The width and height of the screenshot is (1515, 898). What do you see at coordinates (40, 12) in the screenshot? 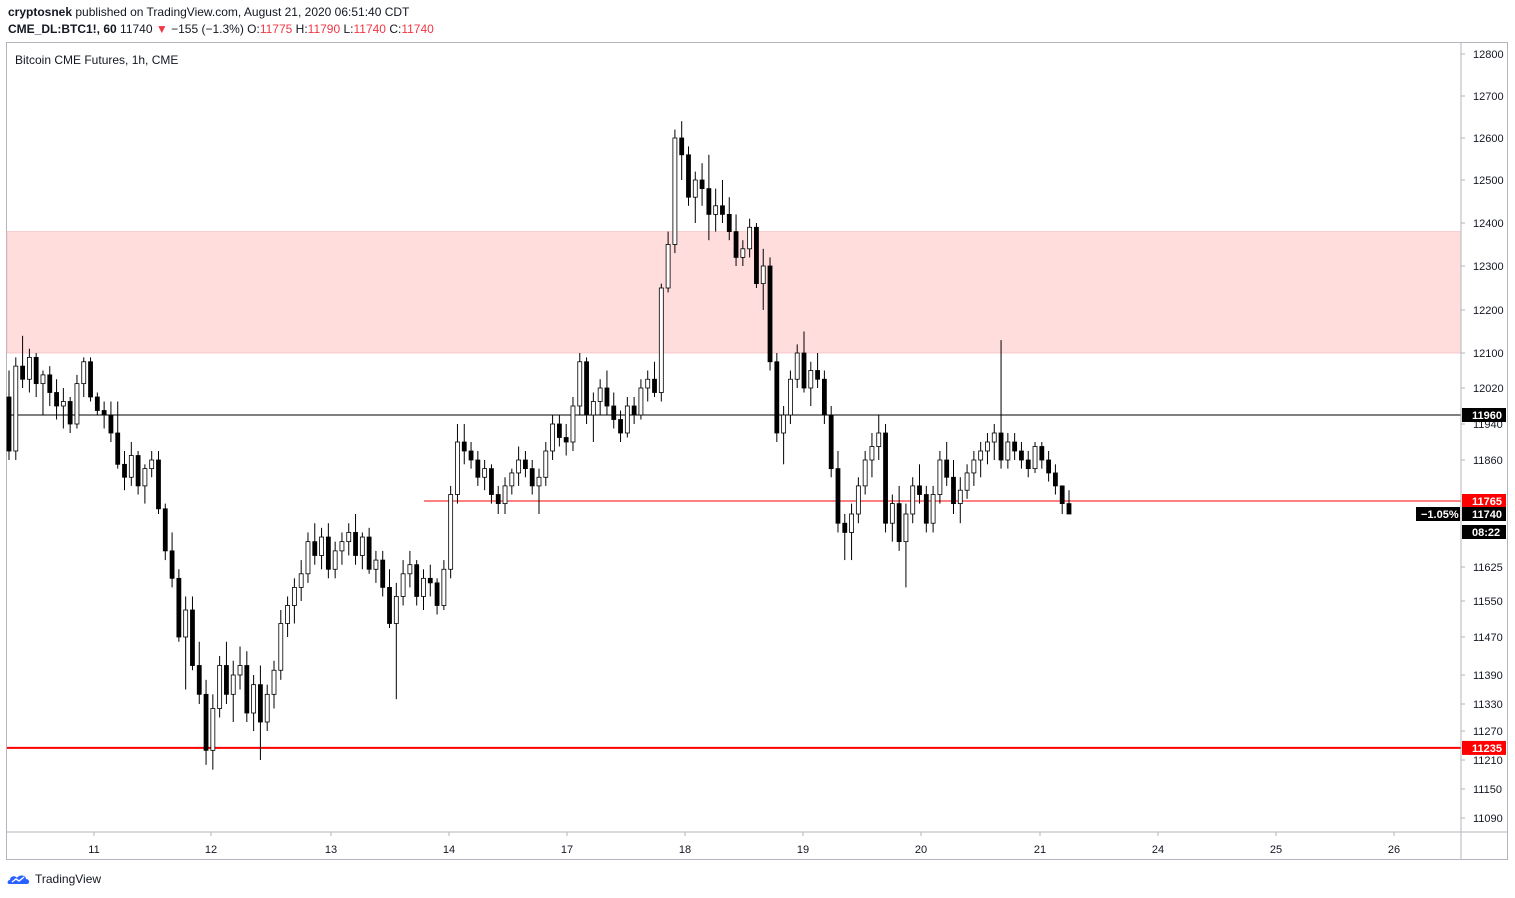
I see `publisher-name: cryptosnek` at bounding box center [40, 12].